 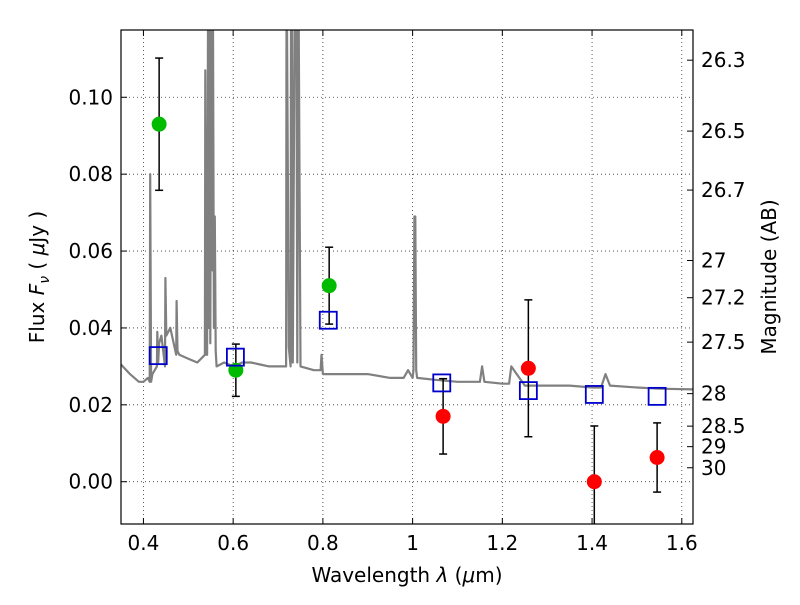 What do you see at coordinates (723, 60) in the screenshot?
I see `mag-tick-label: 26.3` at bounding box center [723, 60].